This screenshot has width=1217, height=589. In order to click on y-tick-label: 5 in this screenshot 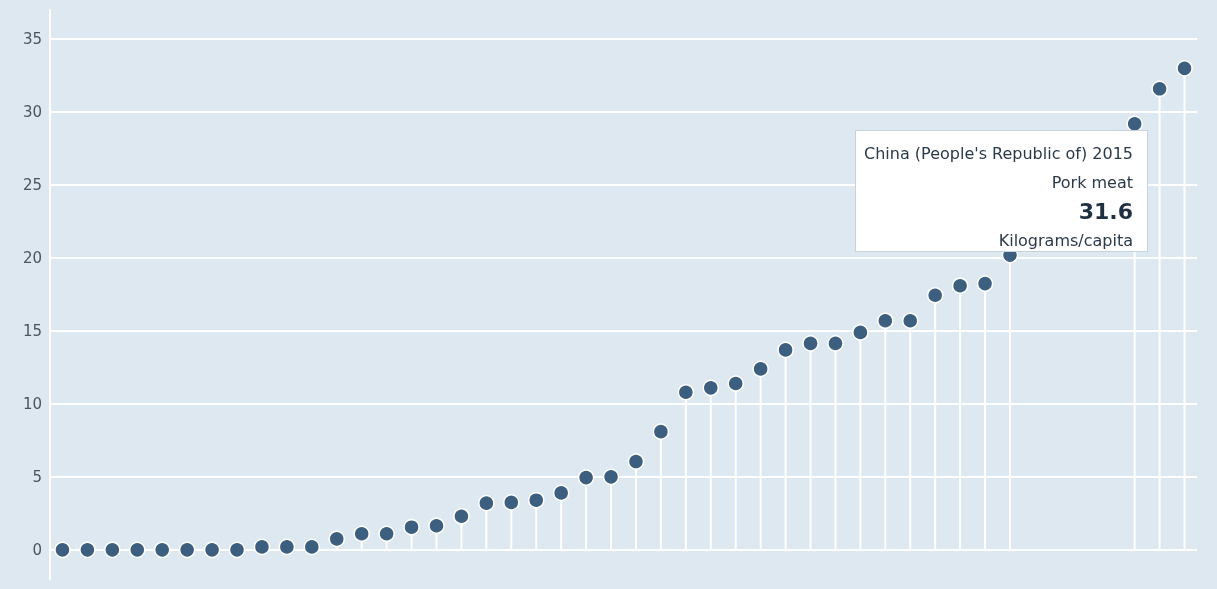, I will do `click(37, 476)`.